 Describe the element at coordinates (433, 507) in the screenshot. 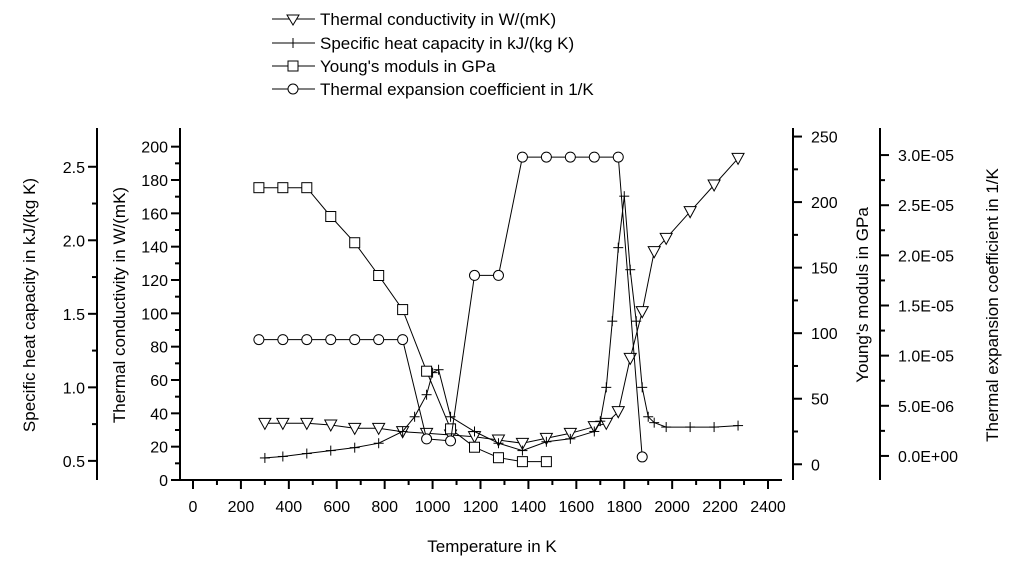

I see `x-tick-label: 1000` at that location.